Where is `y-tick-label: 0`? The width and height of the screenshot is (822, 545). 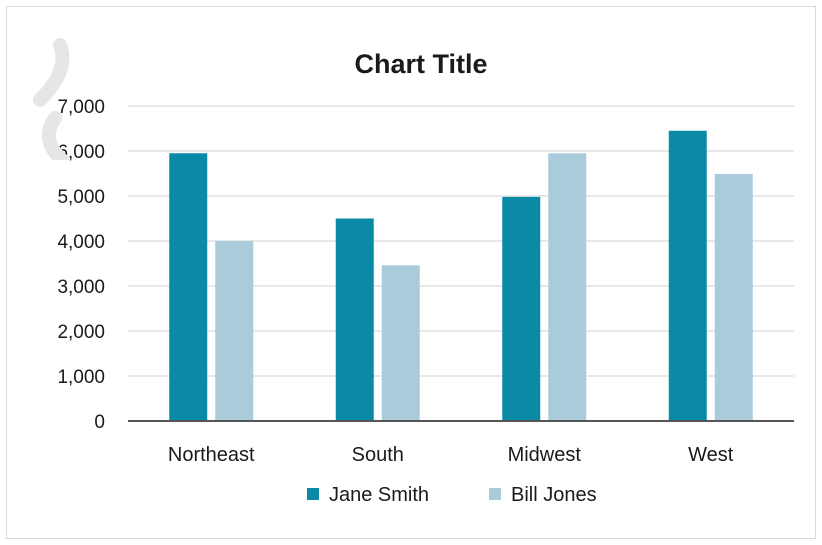 y-tick-label: 0 is located at coordinates (99, 422).